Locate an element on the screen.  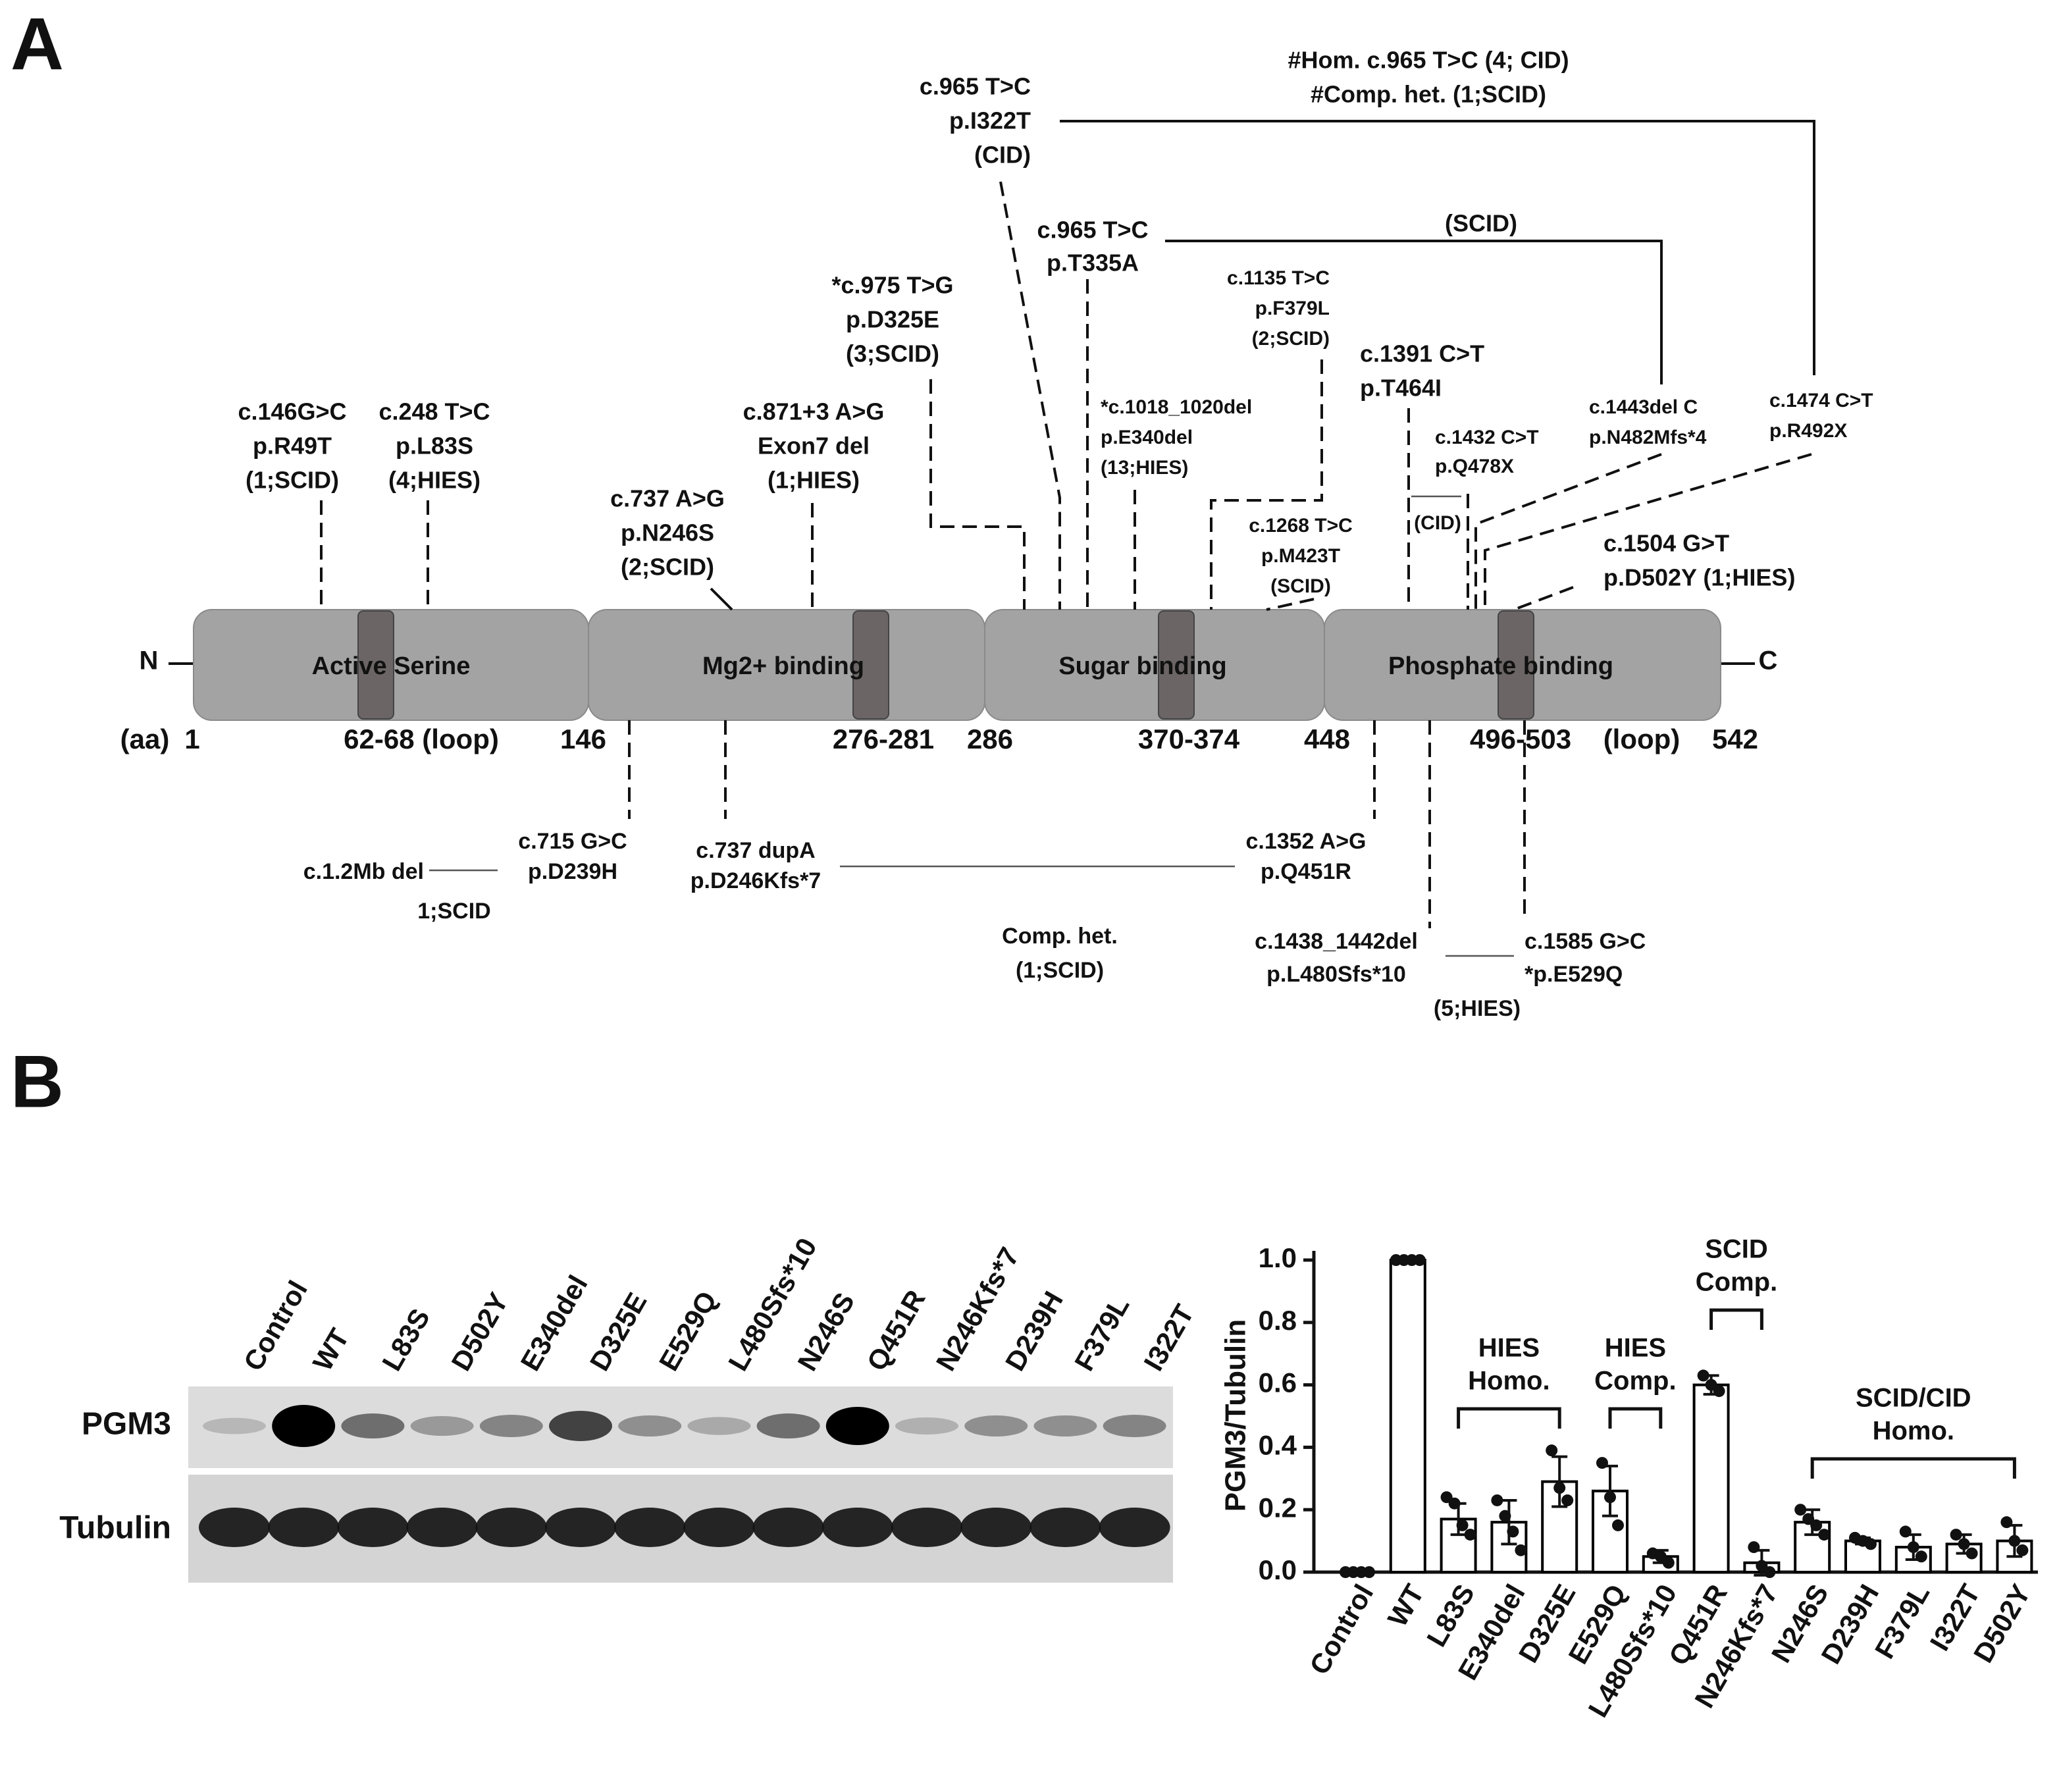
mutation-label: p.N246S is located at coordinates (668, 532).